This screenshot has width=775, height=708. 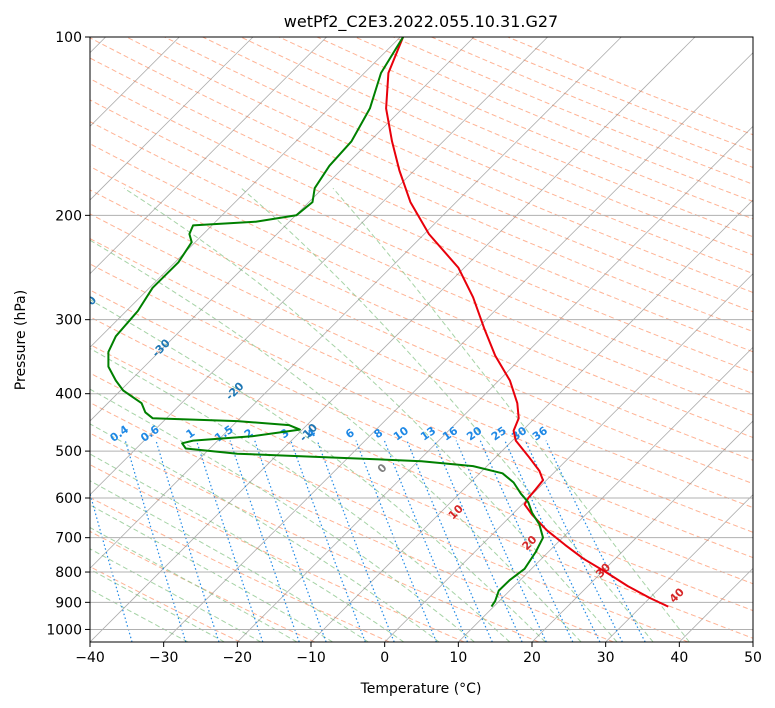 I want to click on isotherm-label: -10, so click(x=308, y=432).